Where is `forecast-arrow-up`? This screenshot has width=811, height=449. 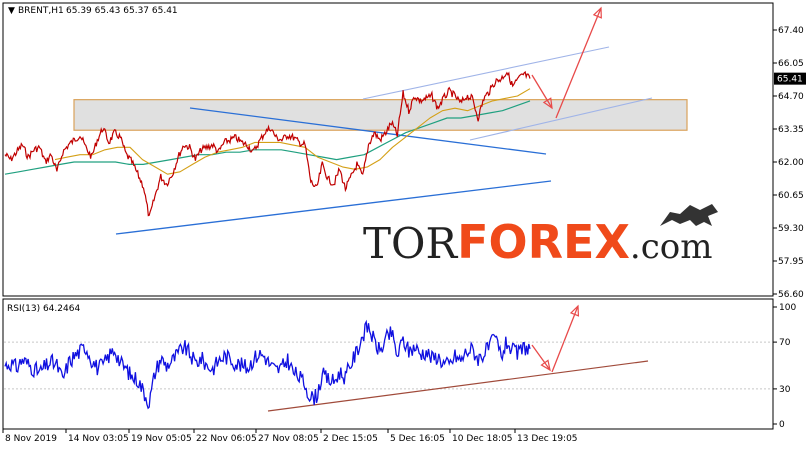 forecast-arrow-up is located at coordinates (578, 62).